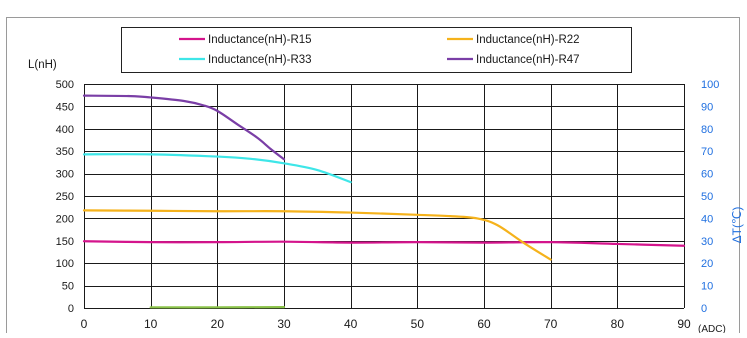 The image size is (747, 338). What do you see at coordinates (707, 130) in the screenshot?
I see `y2-tick-label: 80` at bounding box center [707, 130].